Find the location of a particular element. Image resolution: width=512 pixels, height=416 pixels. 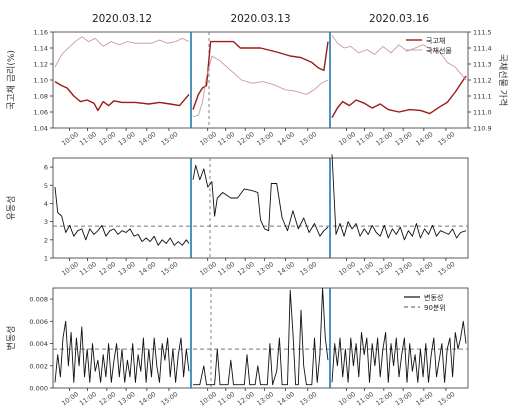

y-tick-label: 1.04 is located at coordinates (41, 129).